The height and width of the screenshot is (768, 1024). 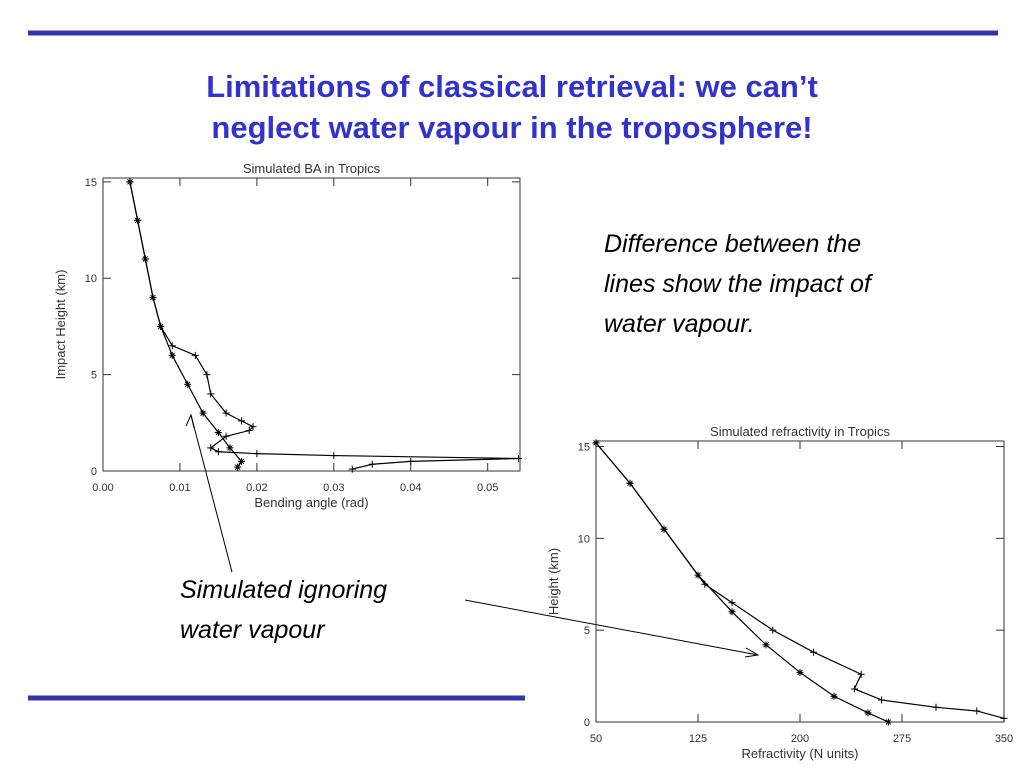 I want to click on x-tick-label: 0.05, so click(x=487, y=488).